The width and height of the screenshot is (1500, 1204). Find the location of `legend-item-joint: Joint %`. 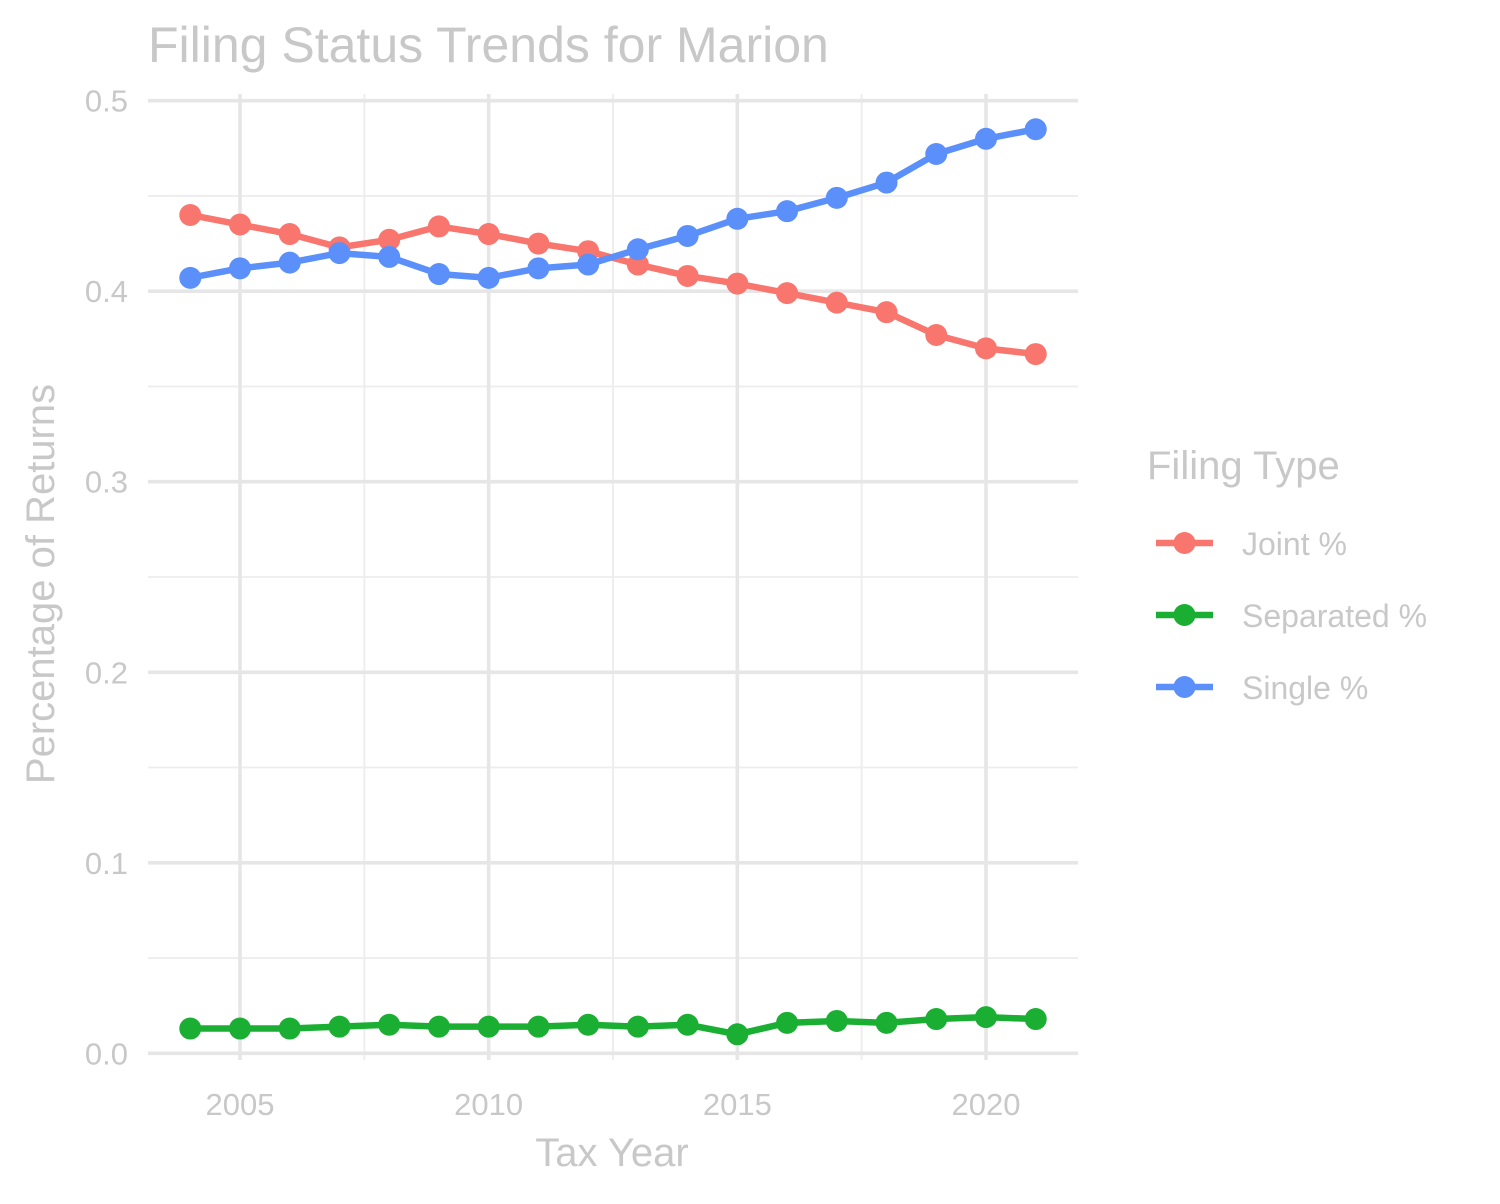

legend-item-joint: Joint % is located at coordinates (1251, 544).